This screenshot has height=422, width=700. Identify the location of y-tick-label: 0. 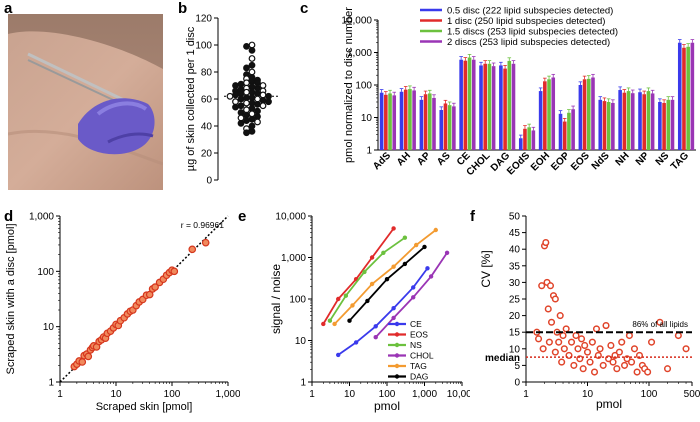
(209, 181).